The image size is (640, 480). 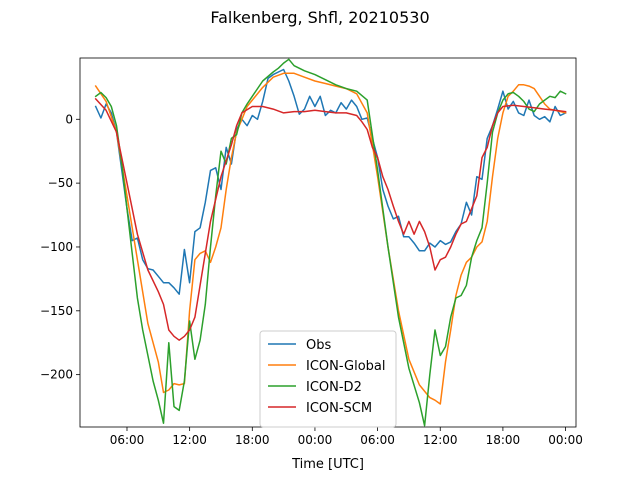 I want to click on legend-label: ICON-Global, so click(x=346, y=366).